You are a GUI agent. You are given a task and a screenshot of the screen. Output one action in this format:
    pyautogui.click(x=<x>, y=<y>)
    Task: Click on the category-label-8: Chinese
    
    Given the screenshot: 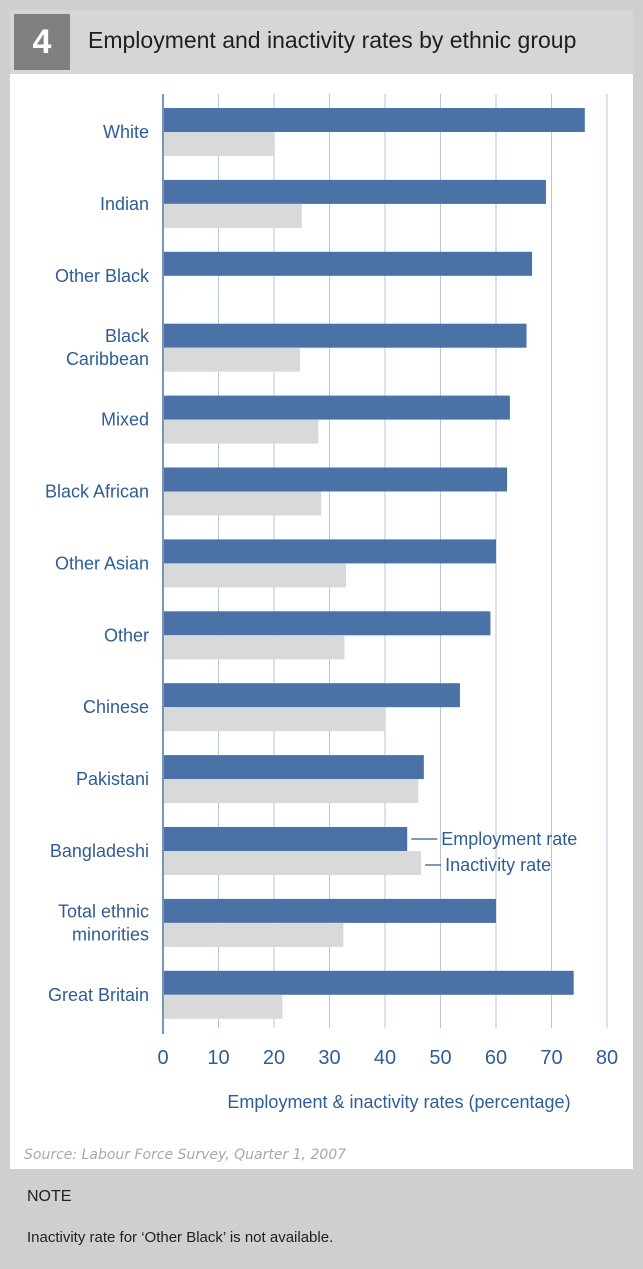 What is the action you would take?
    pyautogui.click(x=116, y=707)
    